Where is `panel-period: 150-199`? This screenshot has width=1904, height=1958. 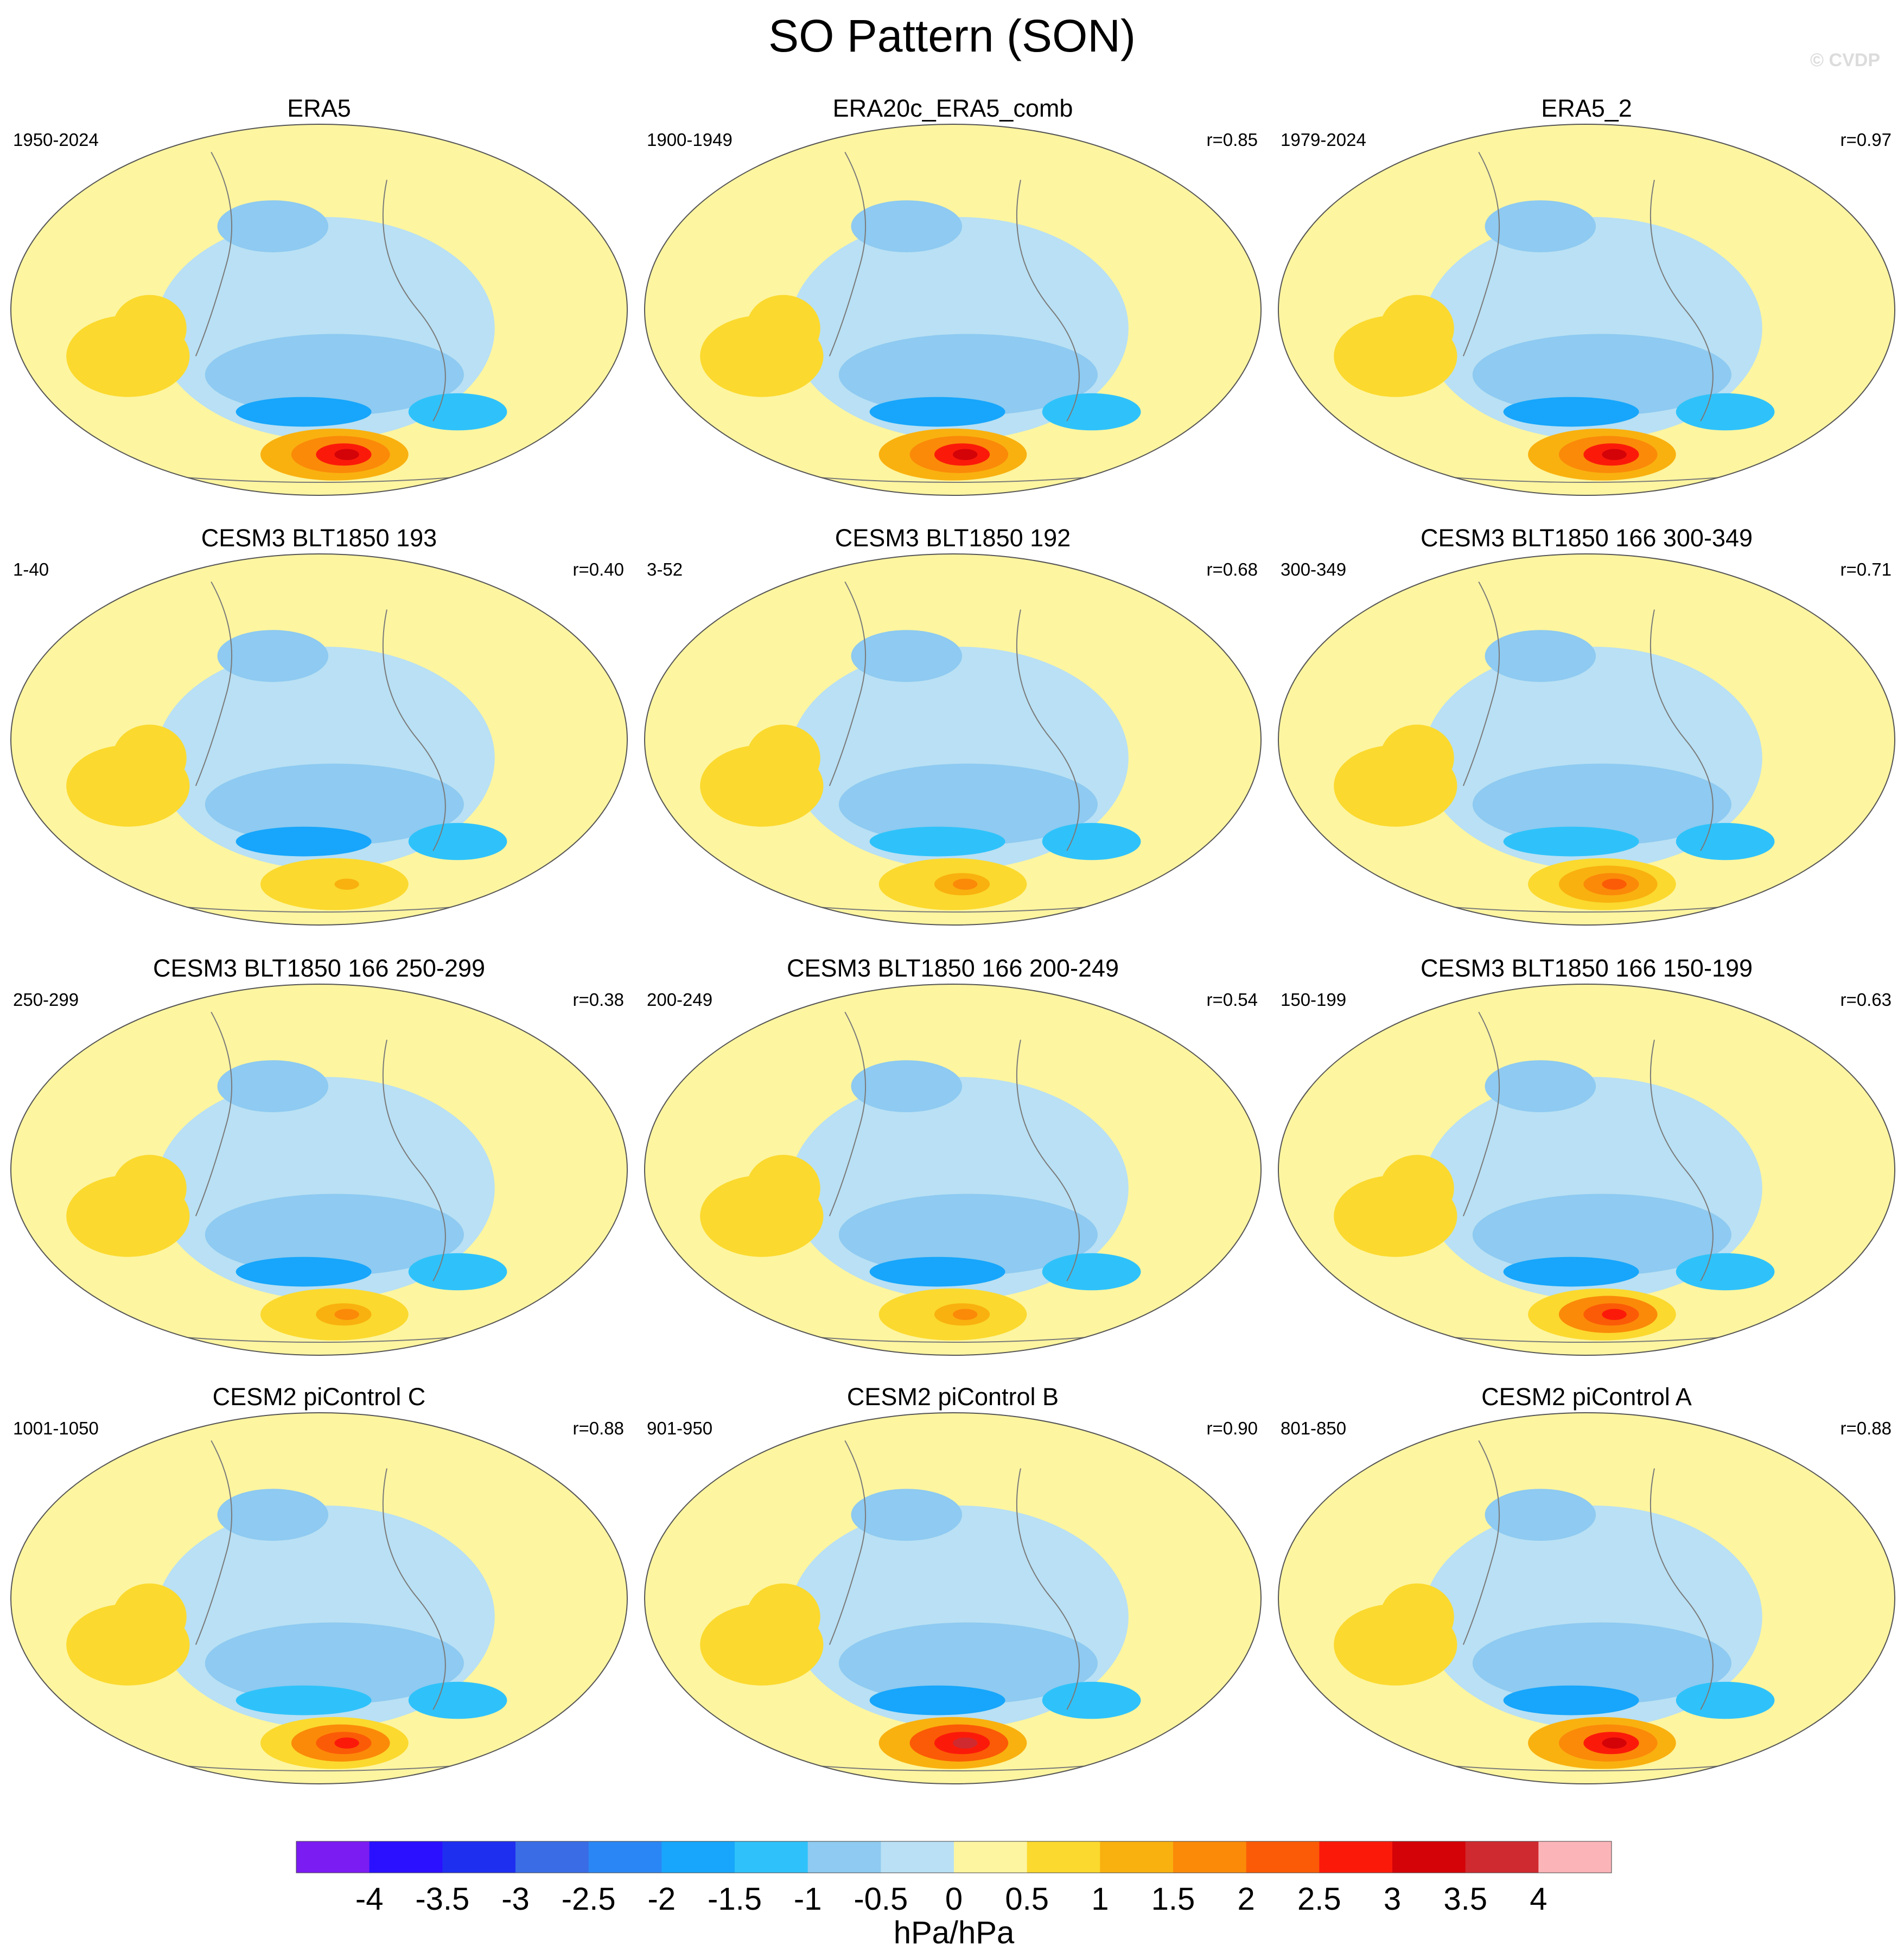 panel-period: 150-199 is located at coordinates (1313, 1000).